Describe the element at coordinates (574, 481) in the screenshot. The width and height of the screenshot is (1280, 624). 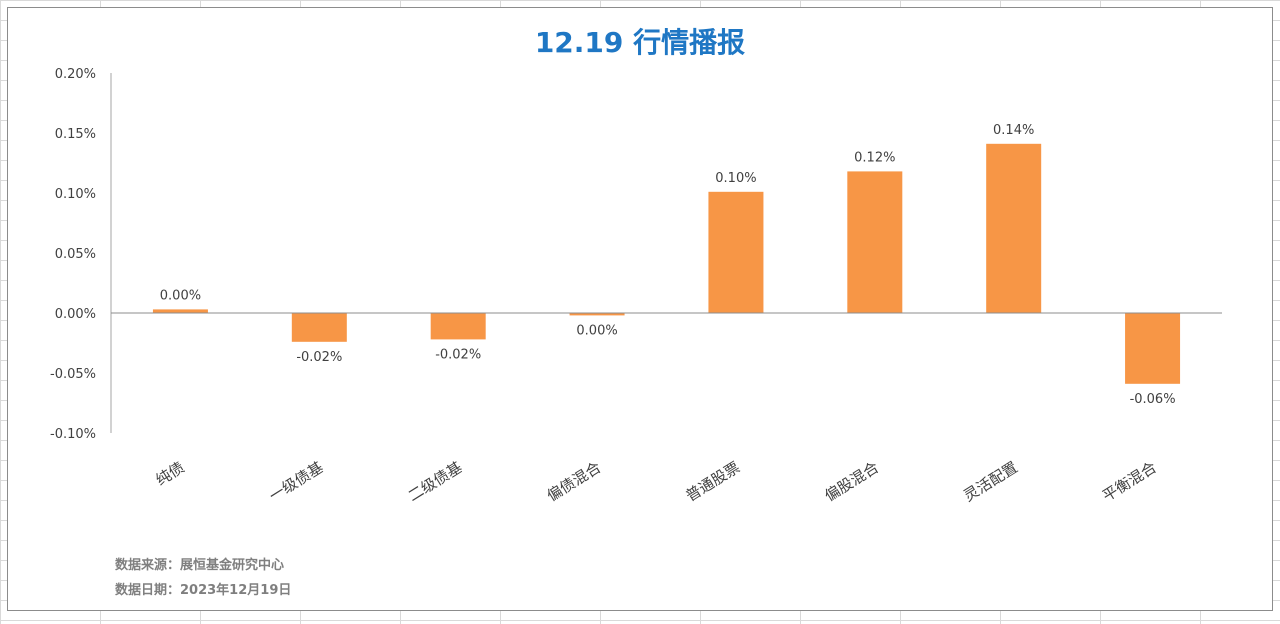
I see `category-label: 偏债混合` at that location.